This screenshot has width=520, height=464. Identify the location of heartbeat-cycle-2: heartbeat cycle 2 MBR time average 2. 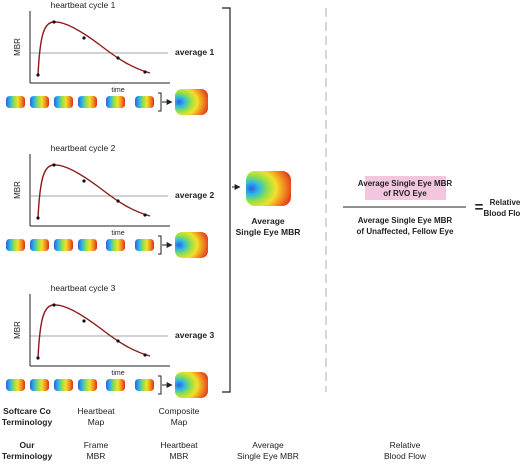
(110, 200).